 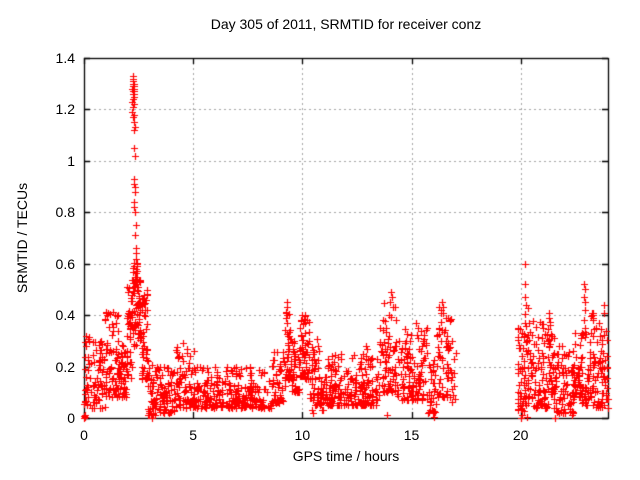 What do you see at coordinates (65, 109) in the screenshot?
I see `y-tick-label: 1.2` at bounding box center [65, 109].